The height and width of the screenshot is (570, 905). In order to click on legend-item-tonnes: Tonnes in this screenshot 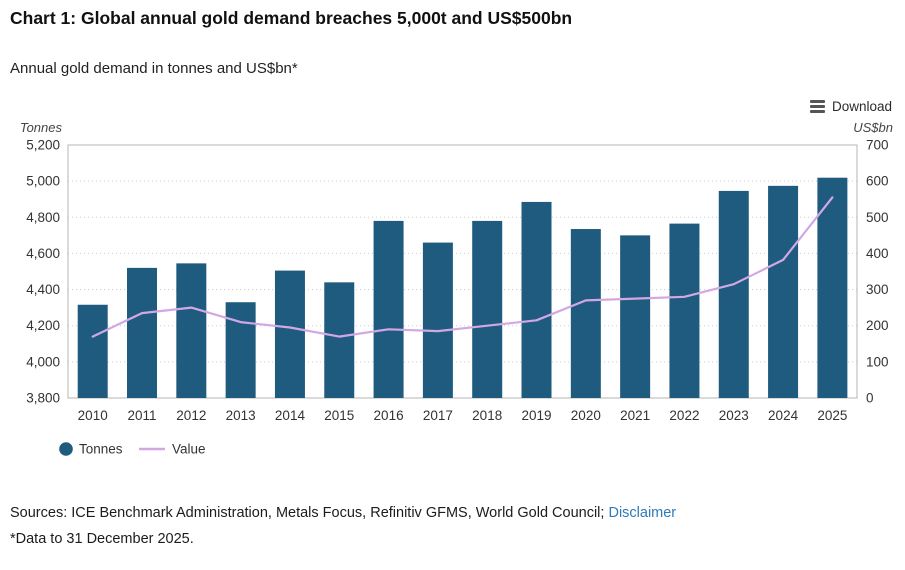, I will do `click(91, 449)`.